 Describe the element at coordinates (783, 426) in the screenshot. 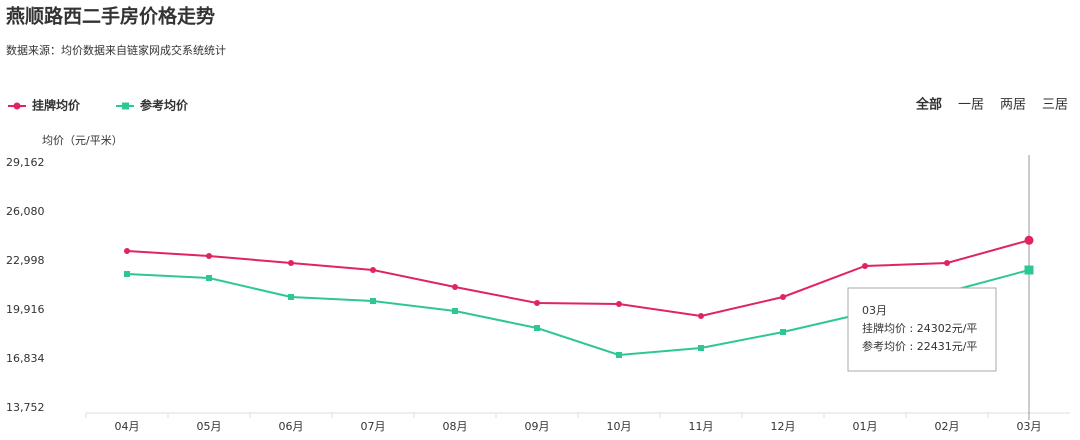

I see `x-tick-label: 12月` at that location.